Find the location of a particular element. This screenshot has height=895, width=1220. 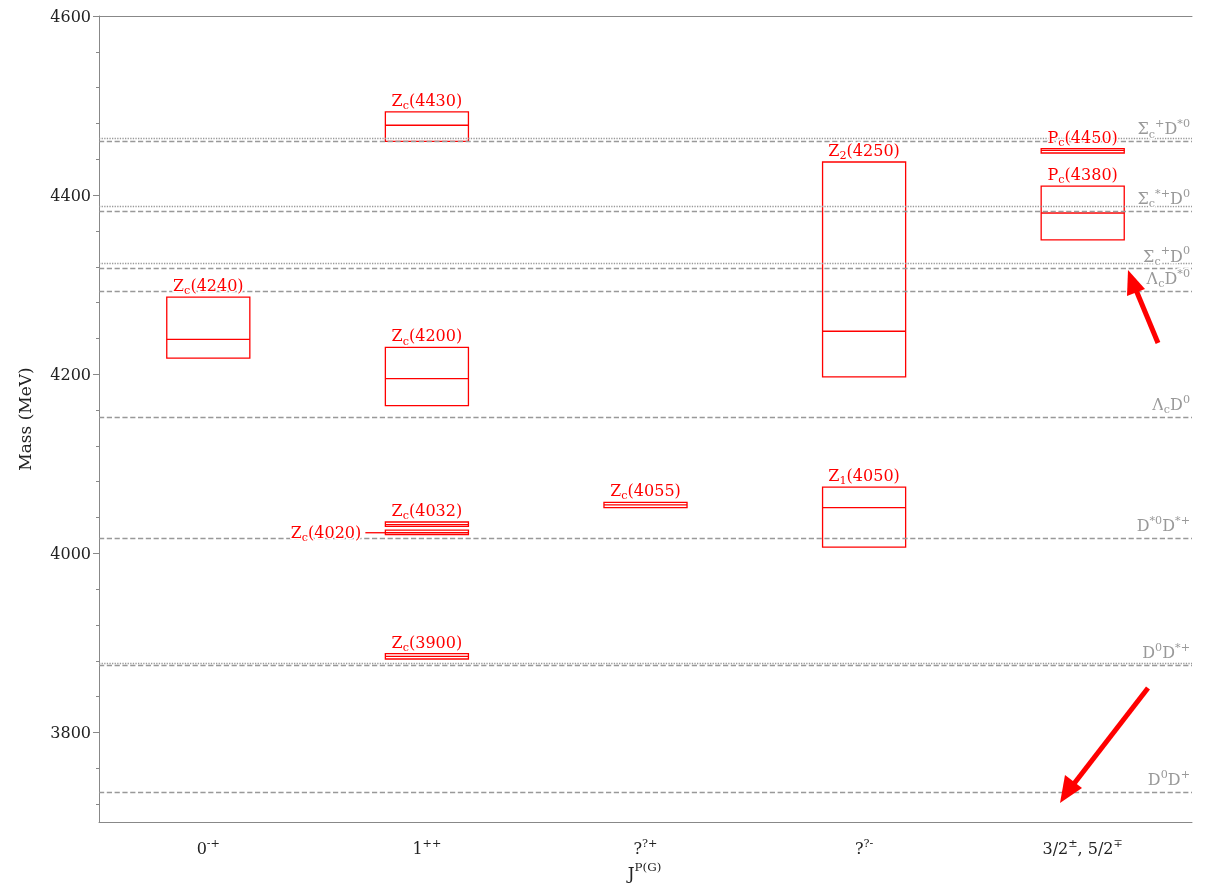

ref-line-label: Σ$_{c}$$^{+}$D$^{*0}$ is located at coordinates (1163, 129).